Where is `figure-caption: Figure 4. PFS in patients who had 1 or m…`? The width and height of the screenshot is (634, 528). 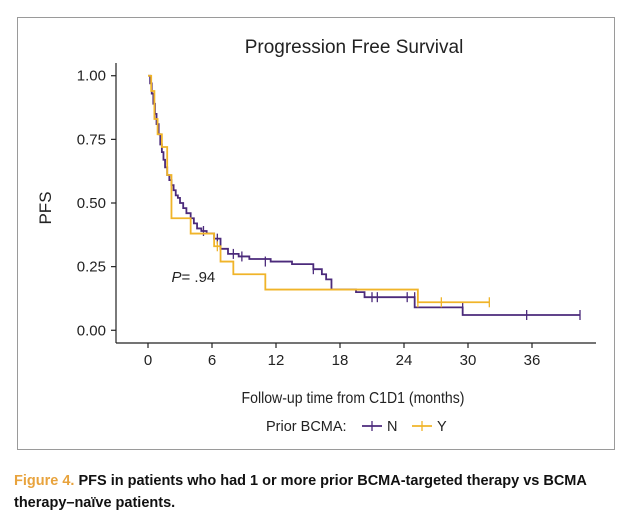
figure-caption: Figure 4. PFS in patients who had 1 or m… is located at coordinates (320, 492).